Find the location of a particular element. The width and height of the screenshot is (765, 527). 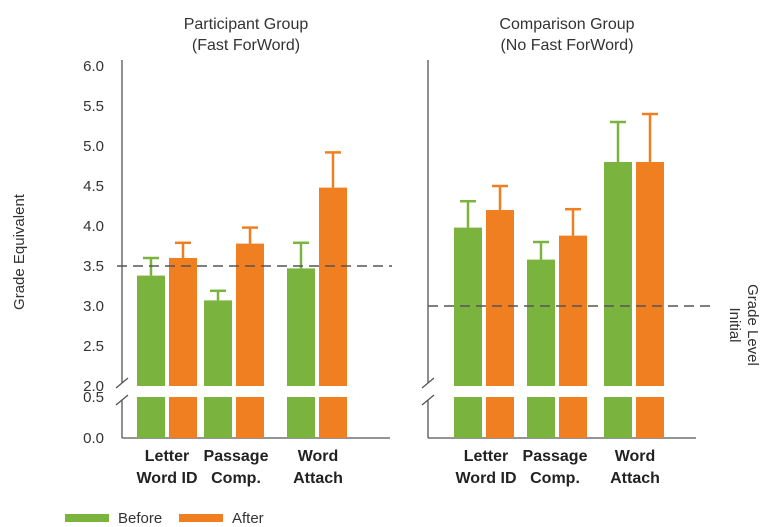

legend-after-label: After is located at coordinates (248, 518).